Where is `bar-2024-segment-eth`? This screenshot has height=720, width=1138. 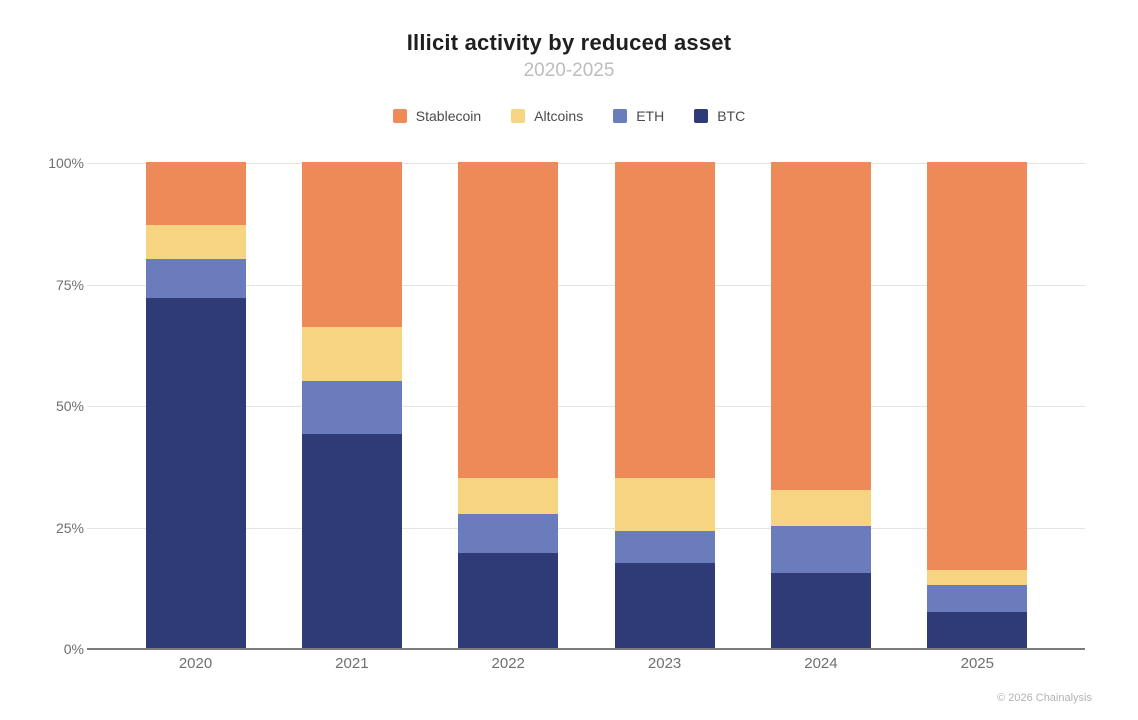
bar-2024-segment-eth is located at coordinates (820, 549).